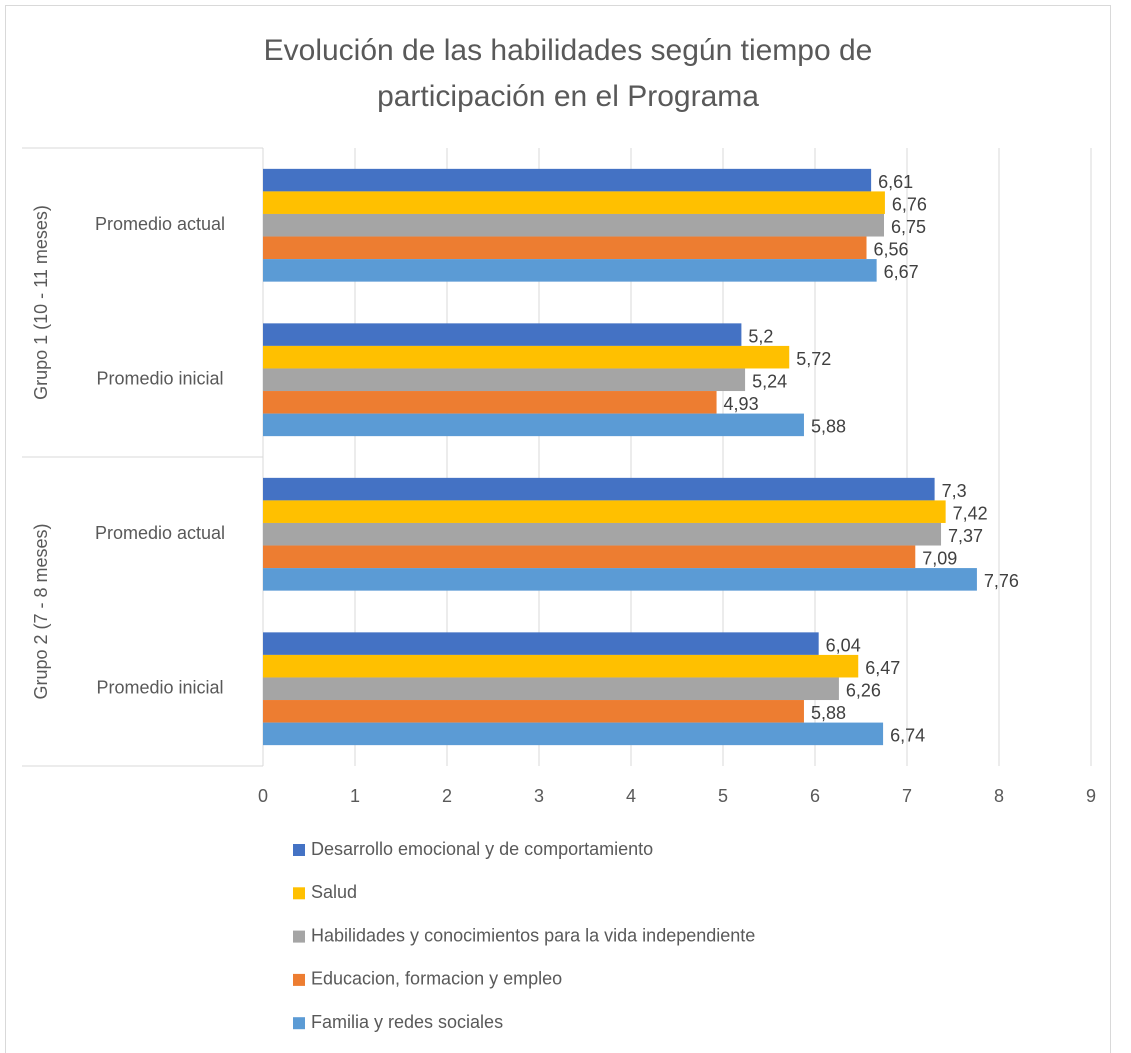 This screenshot has width=1131, height=1053. I want to click on data-label: 5,72, so click(813, 359).